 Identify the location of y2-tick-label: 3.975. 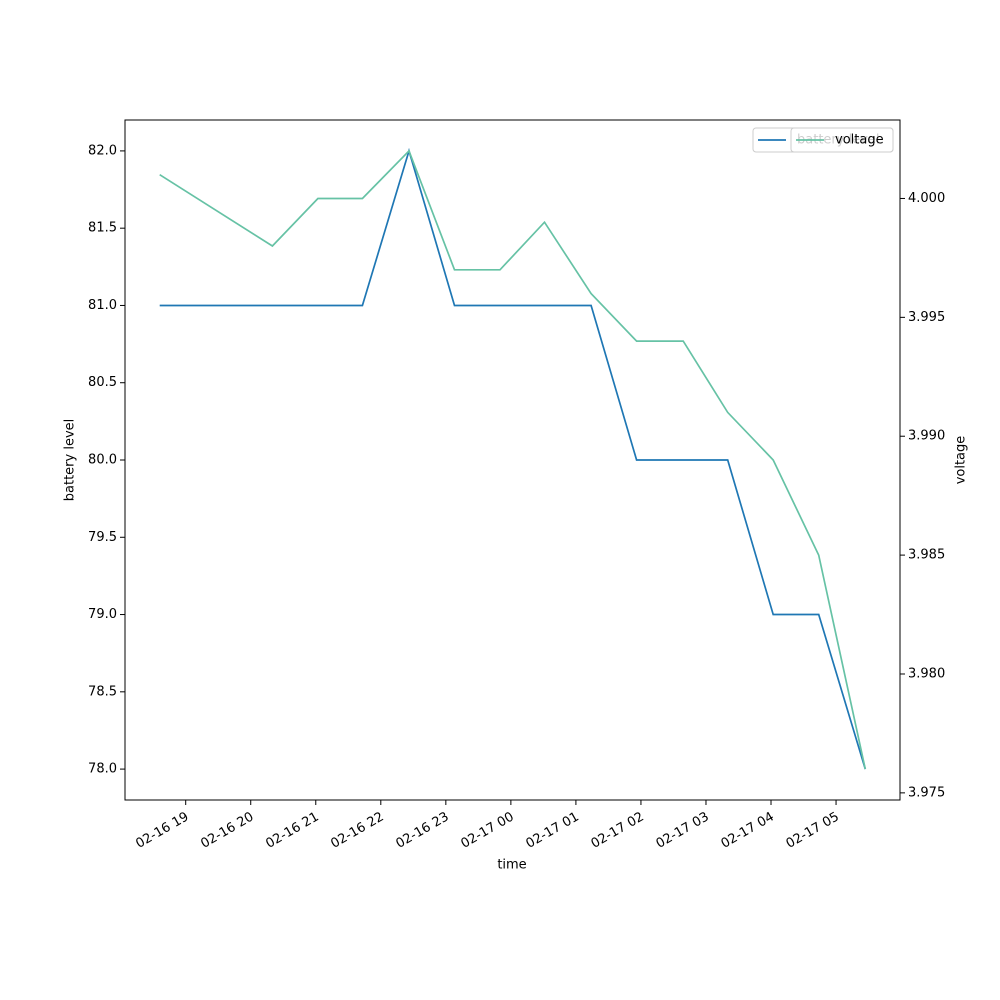
(926, 792).